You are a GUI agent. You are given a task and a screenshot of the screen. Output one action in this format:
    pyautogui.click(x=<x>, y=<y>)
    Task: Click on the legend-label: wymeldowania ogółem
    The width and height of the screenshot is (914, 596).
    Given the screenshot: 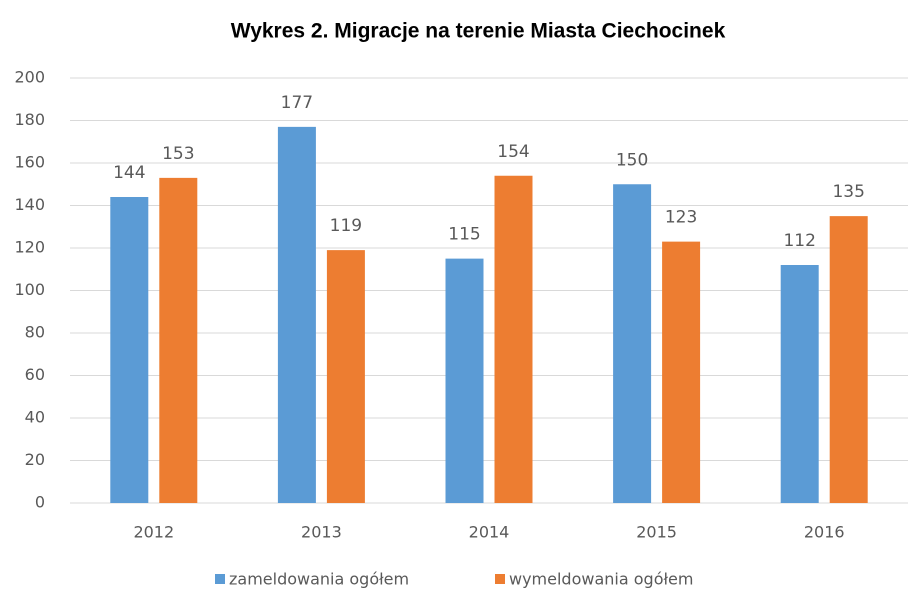 What is the action you would take?
    pyautogui.click(x=601, y=579)
    